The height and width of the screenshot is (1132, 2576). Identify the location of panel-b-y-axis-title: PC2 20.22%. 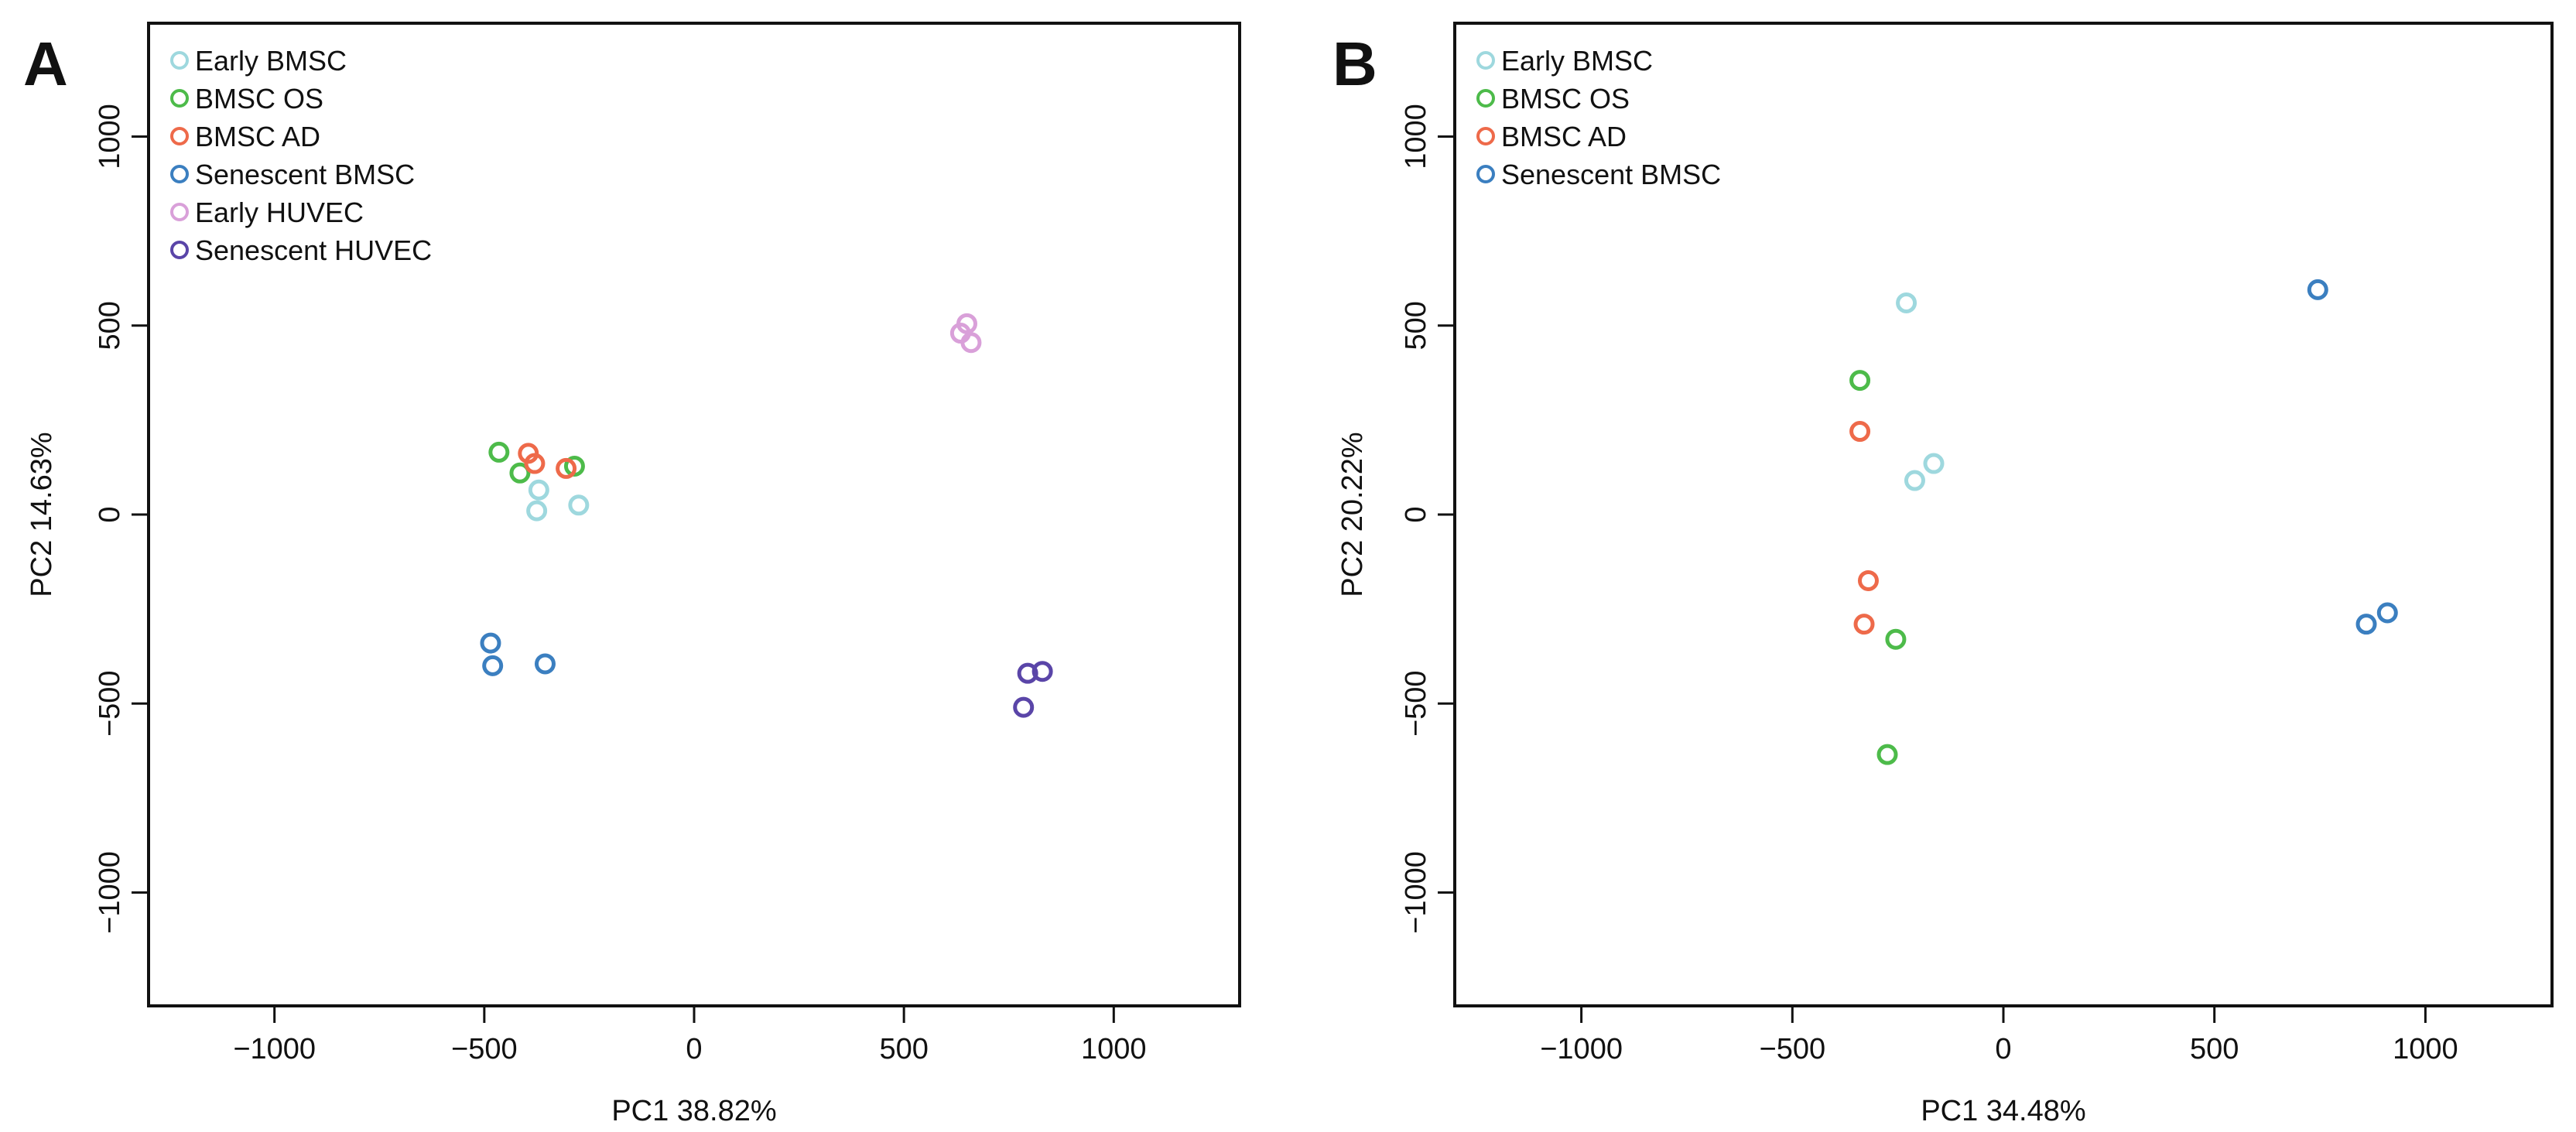
(1353, 514).